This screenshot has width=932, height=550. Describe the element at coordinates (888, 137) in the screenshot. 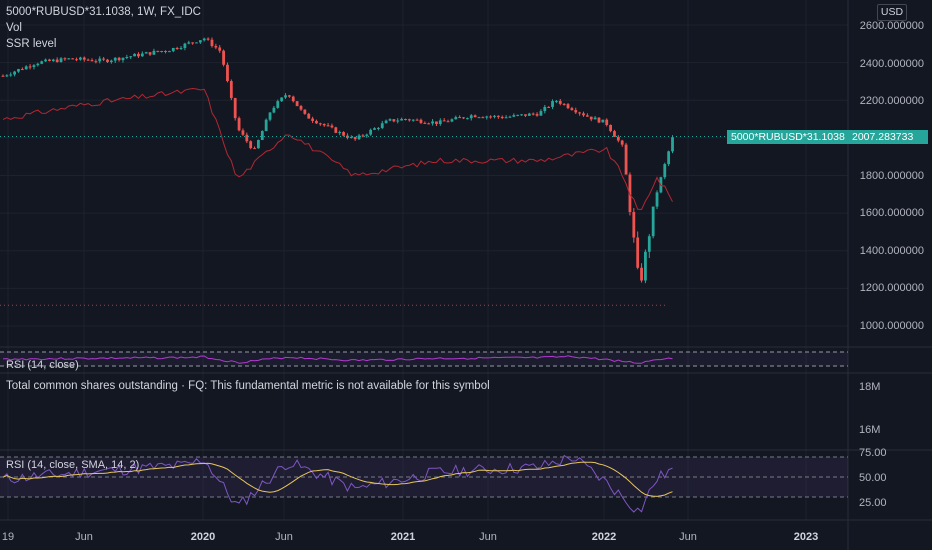

I see `last-price-tag: 2007.283733` at that location.